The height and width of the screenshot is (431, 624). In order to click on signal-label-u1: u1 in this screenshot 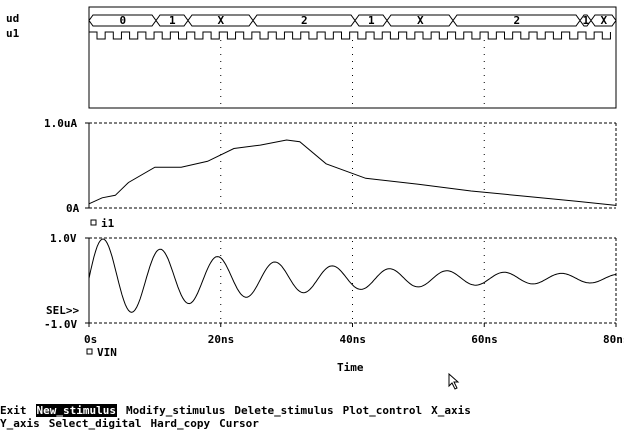, I will do `click(13, 33)`.